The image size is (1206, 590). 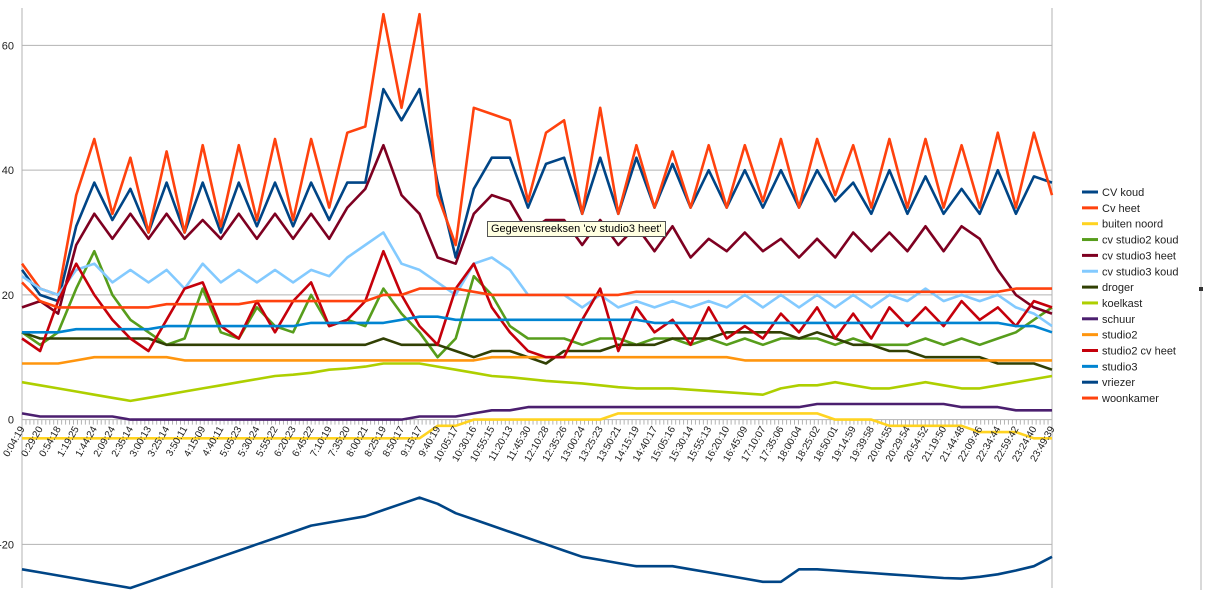 I want to click on legend-label: vriezer, so click(x=1118, y=383).